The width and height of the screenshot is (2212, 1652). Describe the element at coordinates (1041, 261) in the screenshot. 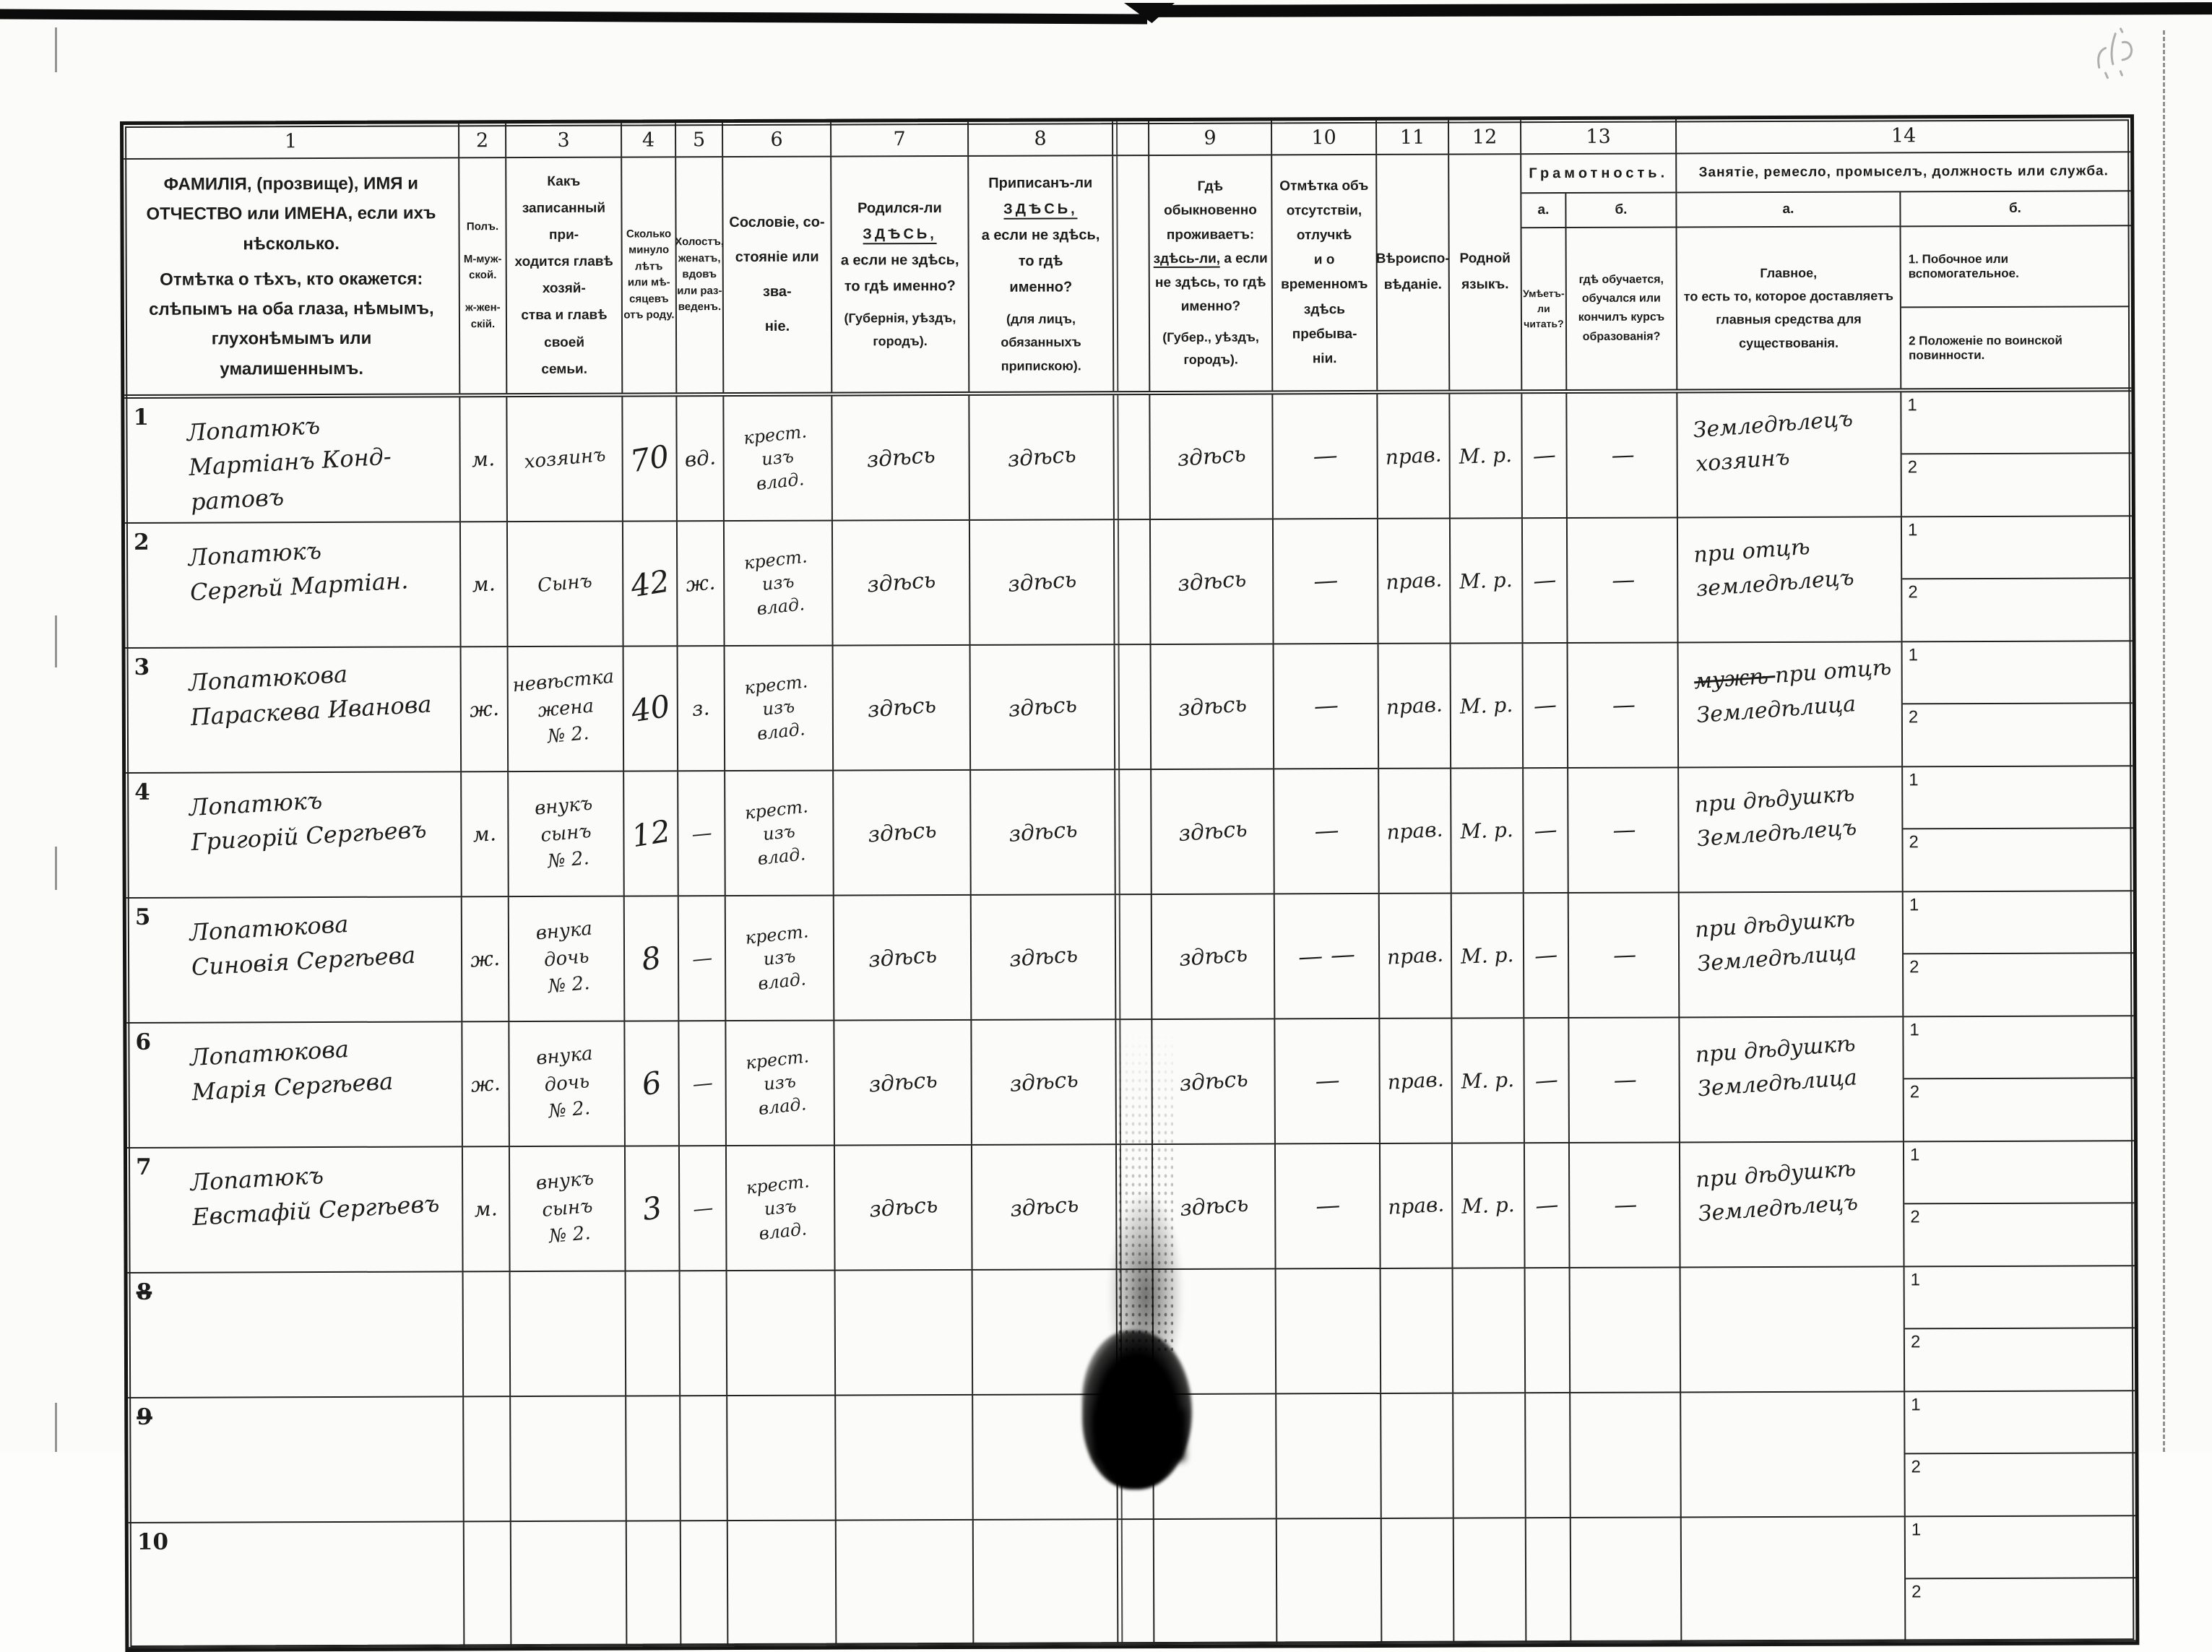

I see `header-text: а если не здѣсь, то гдѣ именно?` at that location.